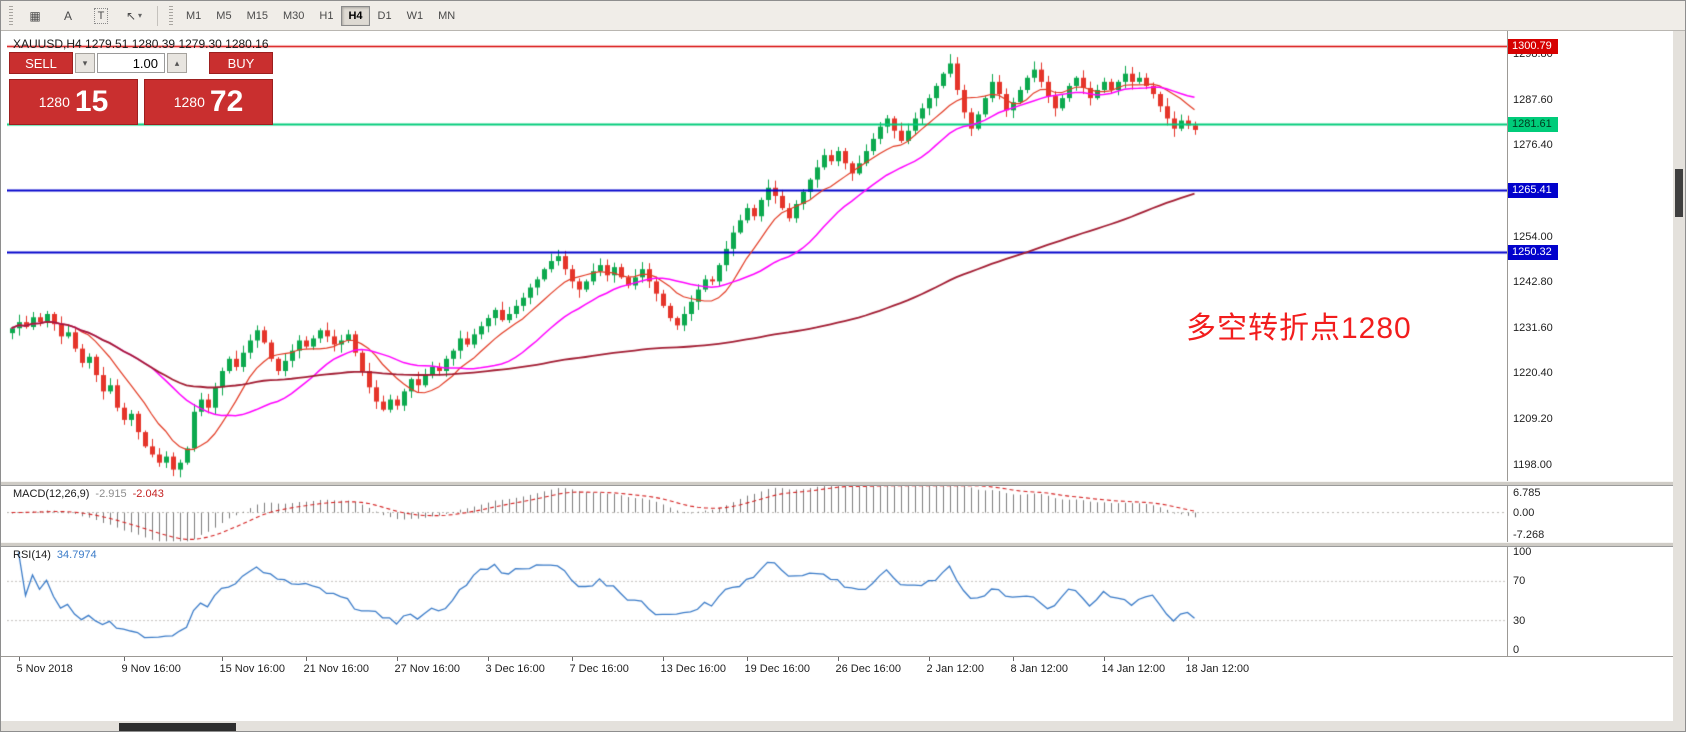  I want to click on time-axis-label: 5 Nov 2018, so click(44, 669).